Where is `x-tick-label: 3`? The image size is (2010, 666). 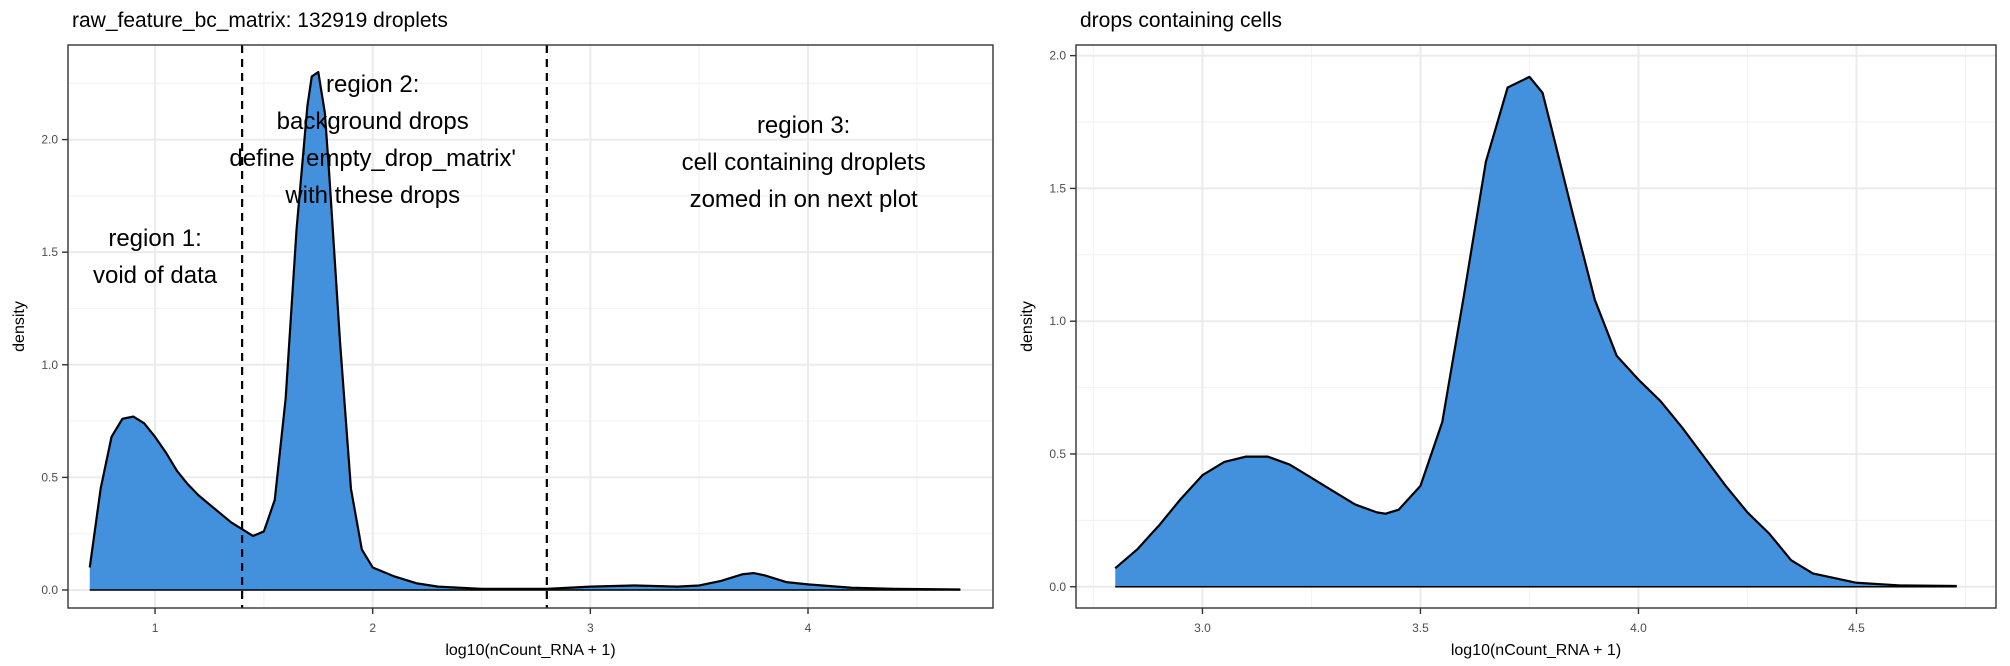
x-tick-label: 3 is located at coordinates (590, 628).